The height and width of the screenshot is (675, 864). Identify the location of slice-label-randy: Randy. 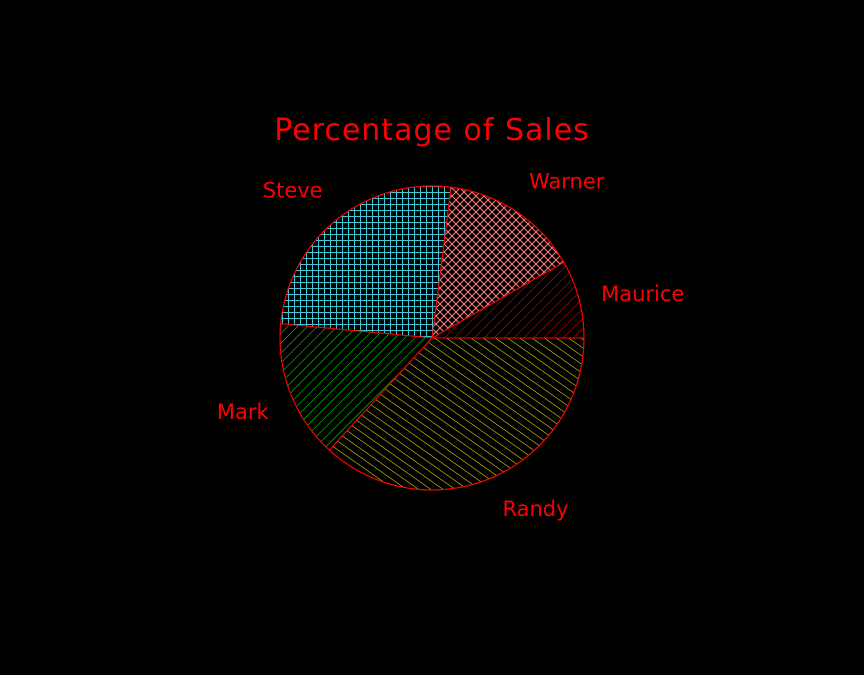
(536, 509).